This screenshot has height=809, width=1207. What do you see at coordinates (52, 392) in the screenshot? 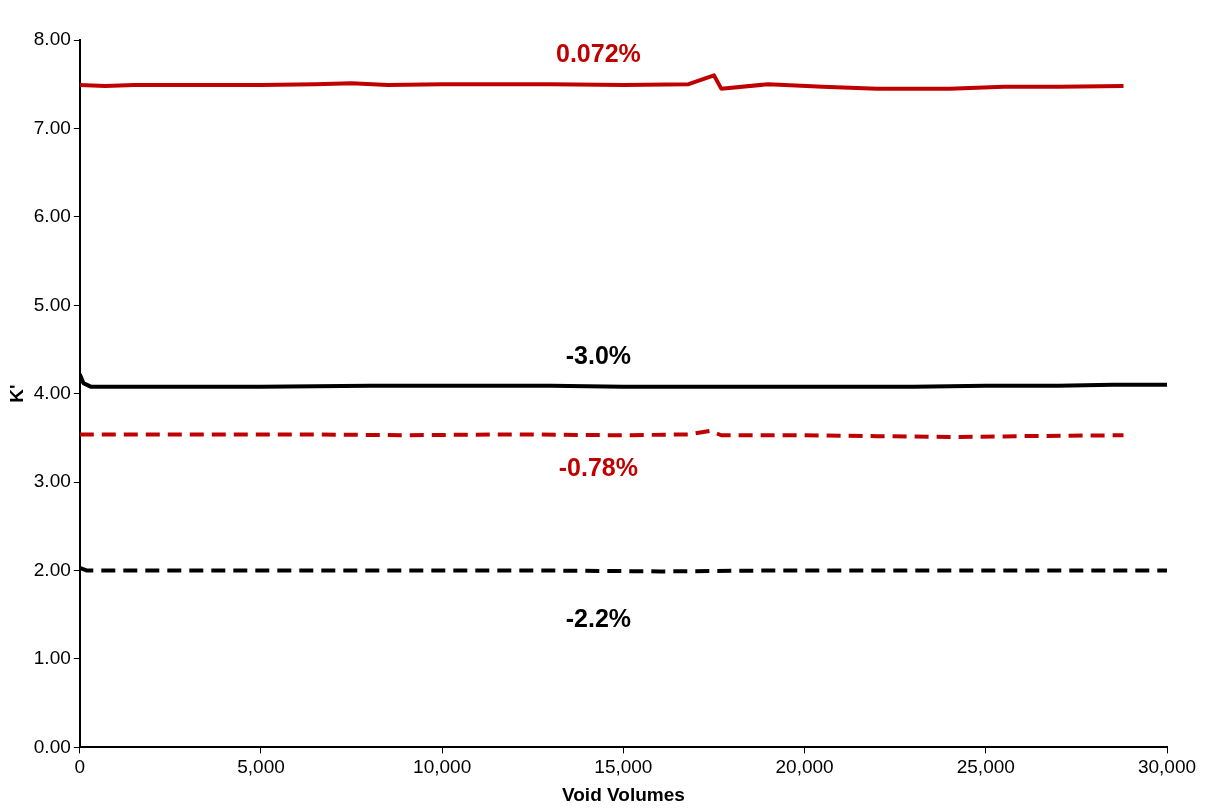
I see `y-tick-label: 4.00` at bounding box center [52, 392].